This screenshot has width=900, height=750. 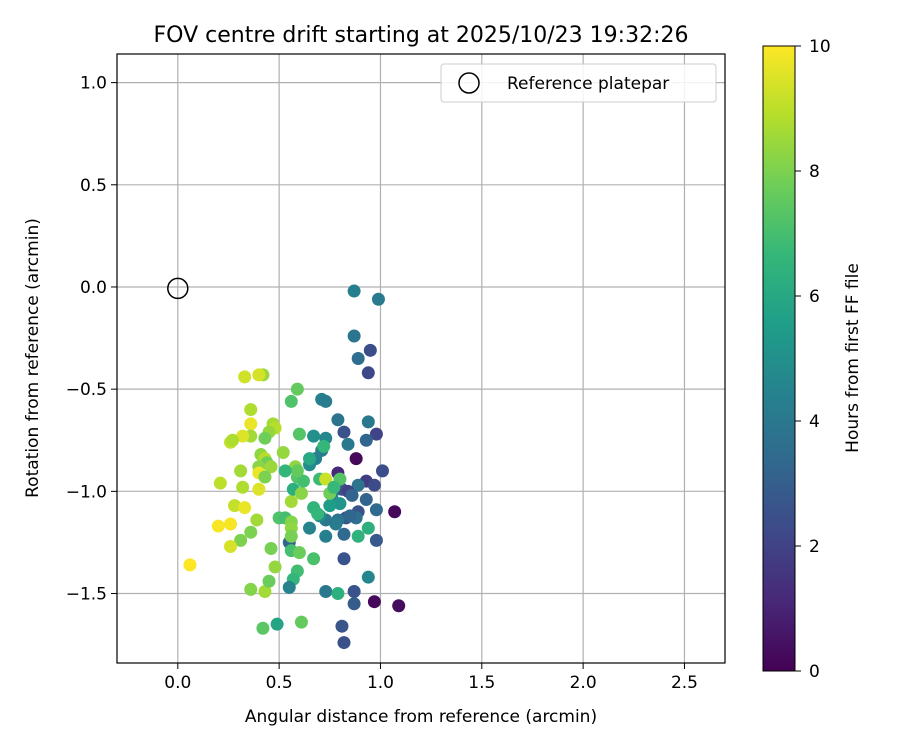 I want to click on colorbar-tick-label: 10, so click(x=820, y=47).